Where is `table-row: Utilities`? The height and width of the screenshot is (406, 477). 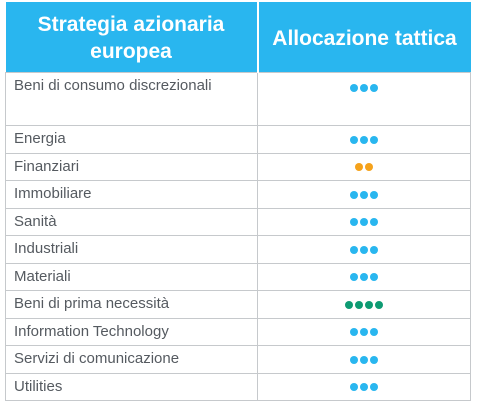
table-row: Utilities is located at coordinates (238, 386).